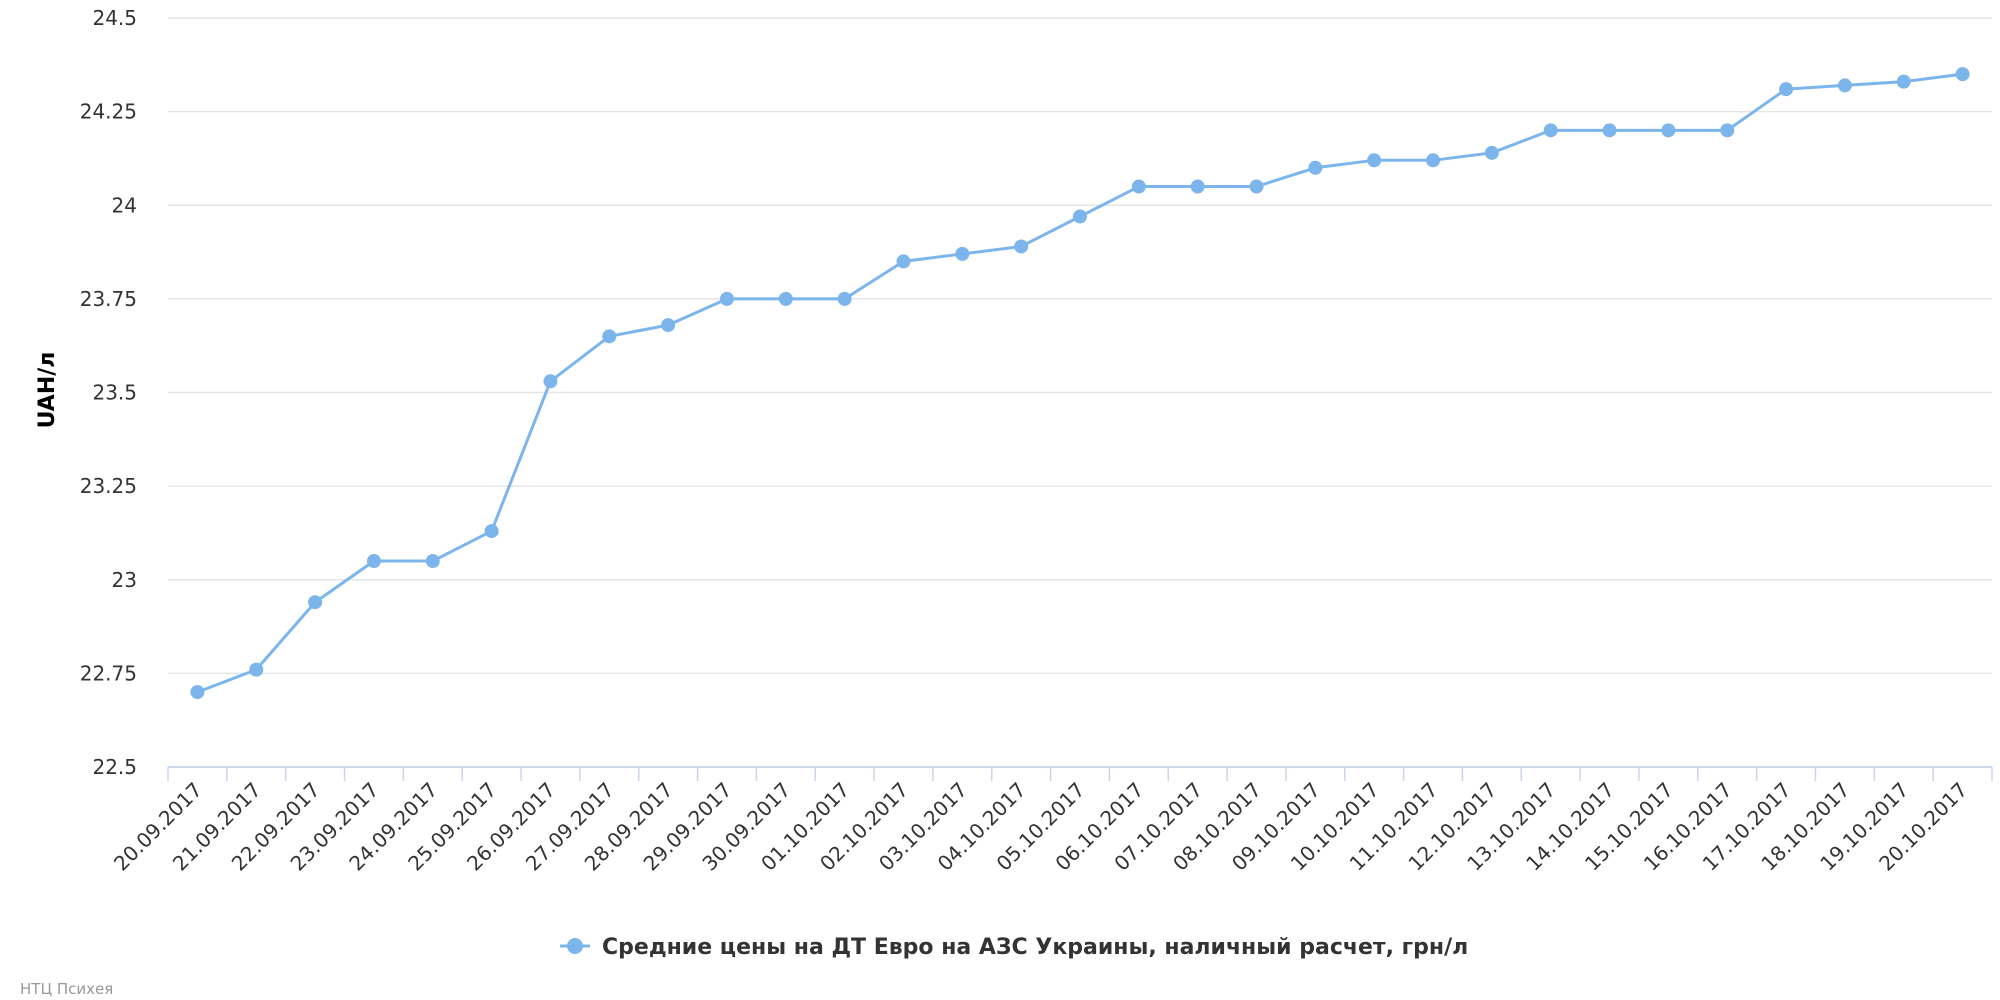 The width and height of the screenshot is (2000, 1000). What do you see at coordinates (108, 486) in the screenshot?
I see `y-tick-label: 23.25` at bounding box center [108, 486].